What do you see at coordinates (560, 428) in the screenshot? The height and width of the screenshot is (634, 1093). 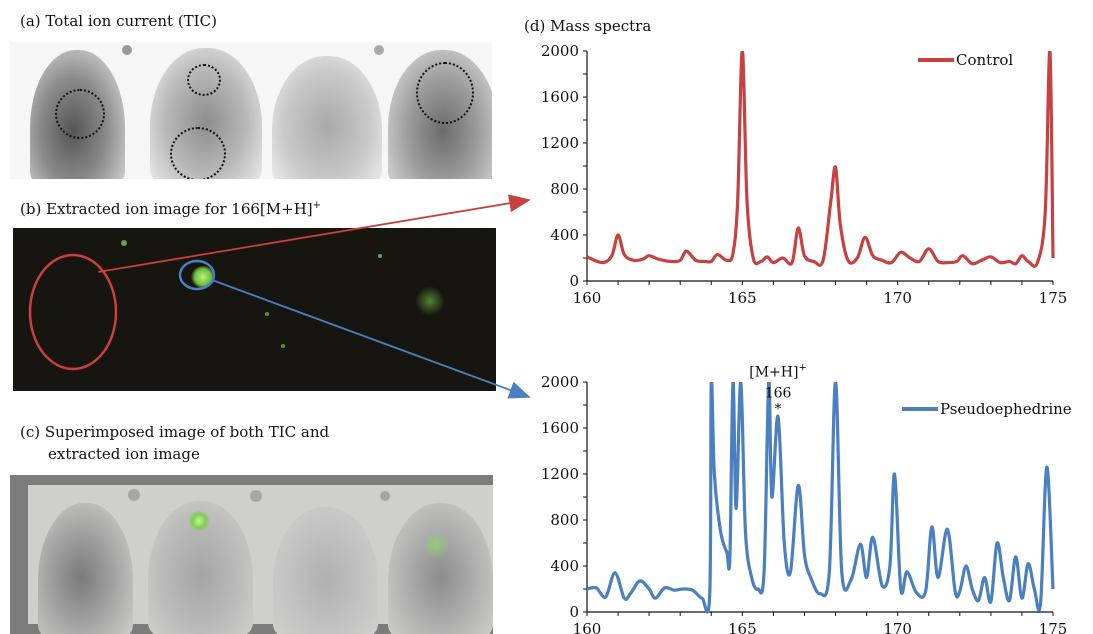 I see `y-tick-label: 1600` at bounding box center [560, 428].